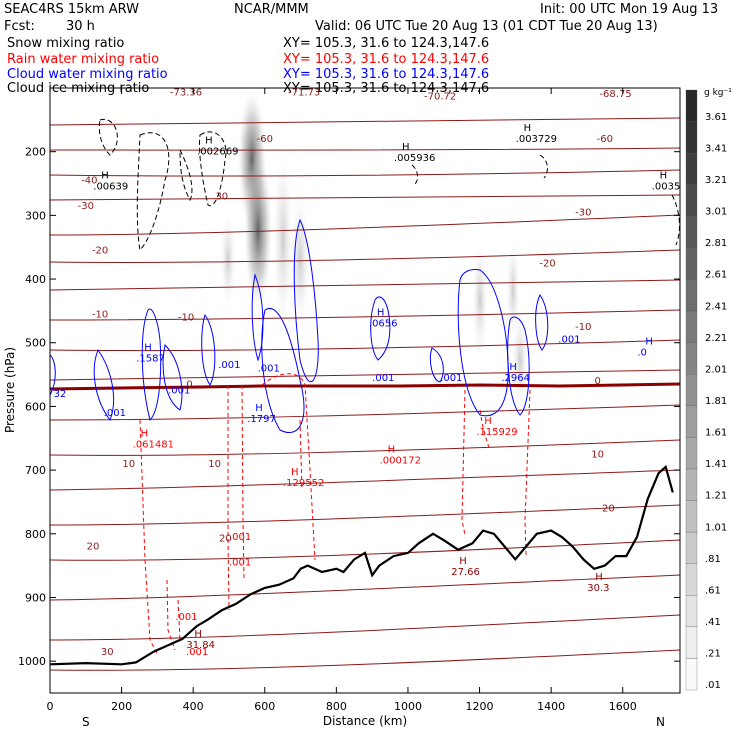  Describe the element at coordinates (716, 117) in the screenshot. I see `colorbar-label: 3.61` at that location.